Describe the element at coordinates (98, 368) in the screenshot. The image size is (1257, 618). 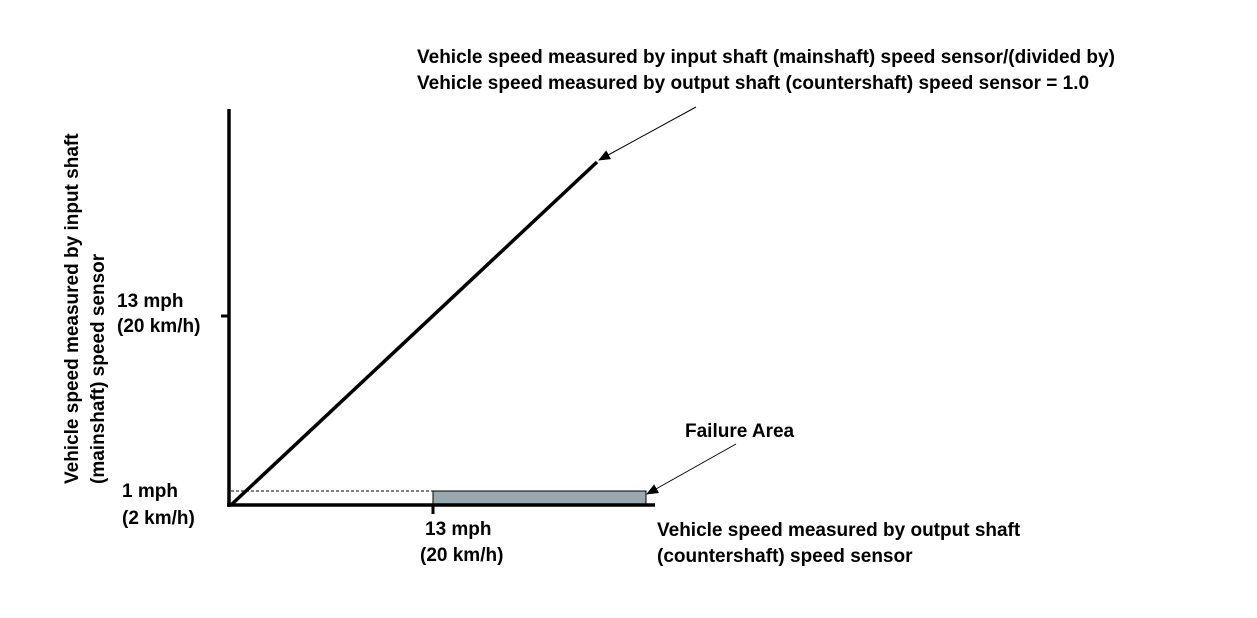
I see `y-axis-title-line2: (mainshaft) speed sensor` at that location.